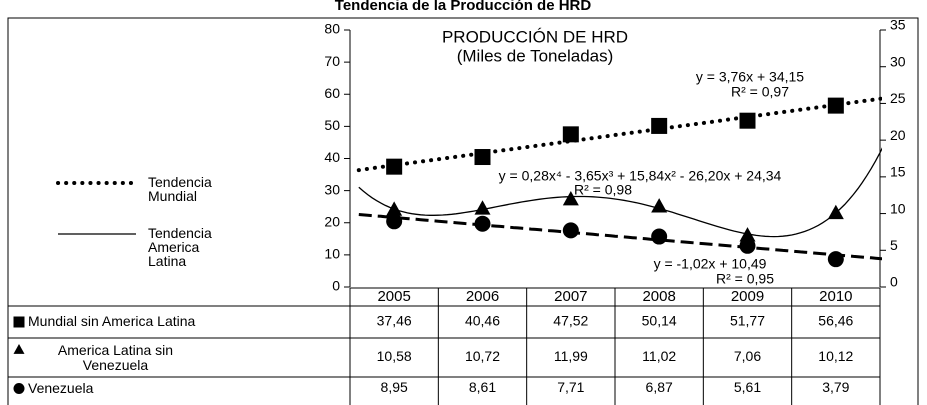 This screenshot has height=405, width=927. I want to click on y-tick-label: 20, so click(332, 221).